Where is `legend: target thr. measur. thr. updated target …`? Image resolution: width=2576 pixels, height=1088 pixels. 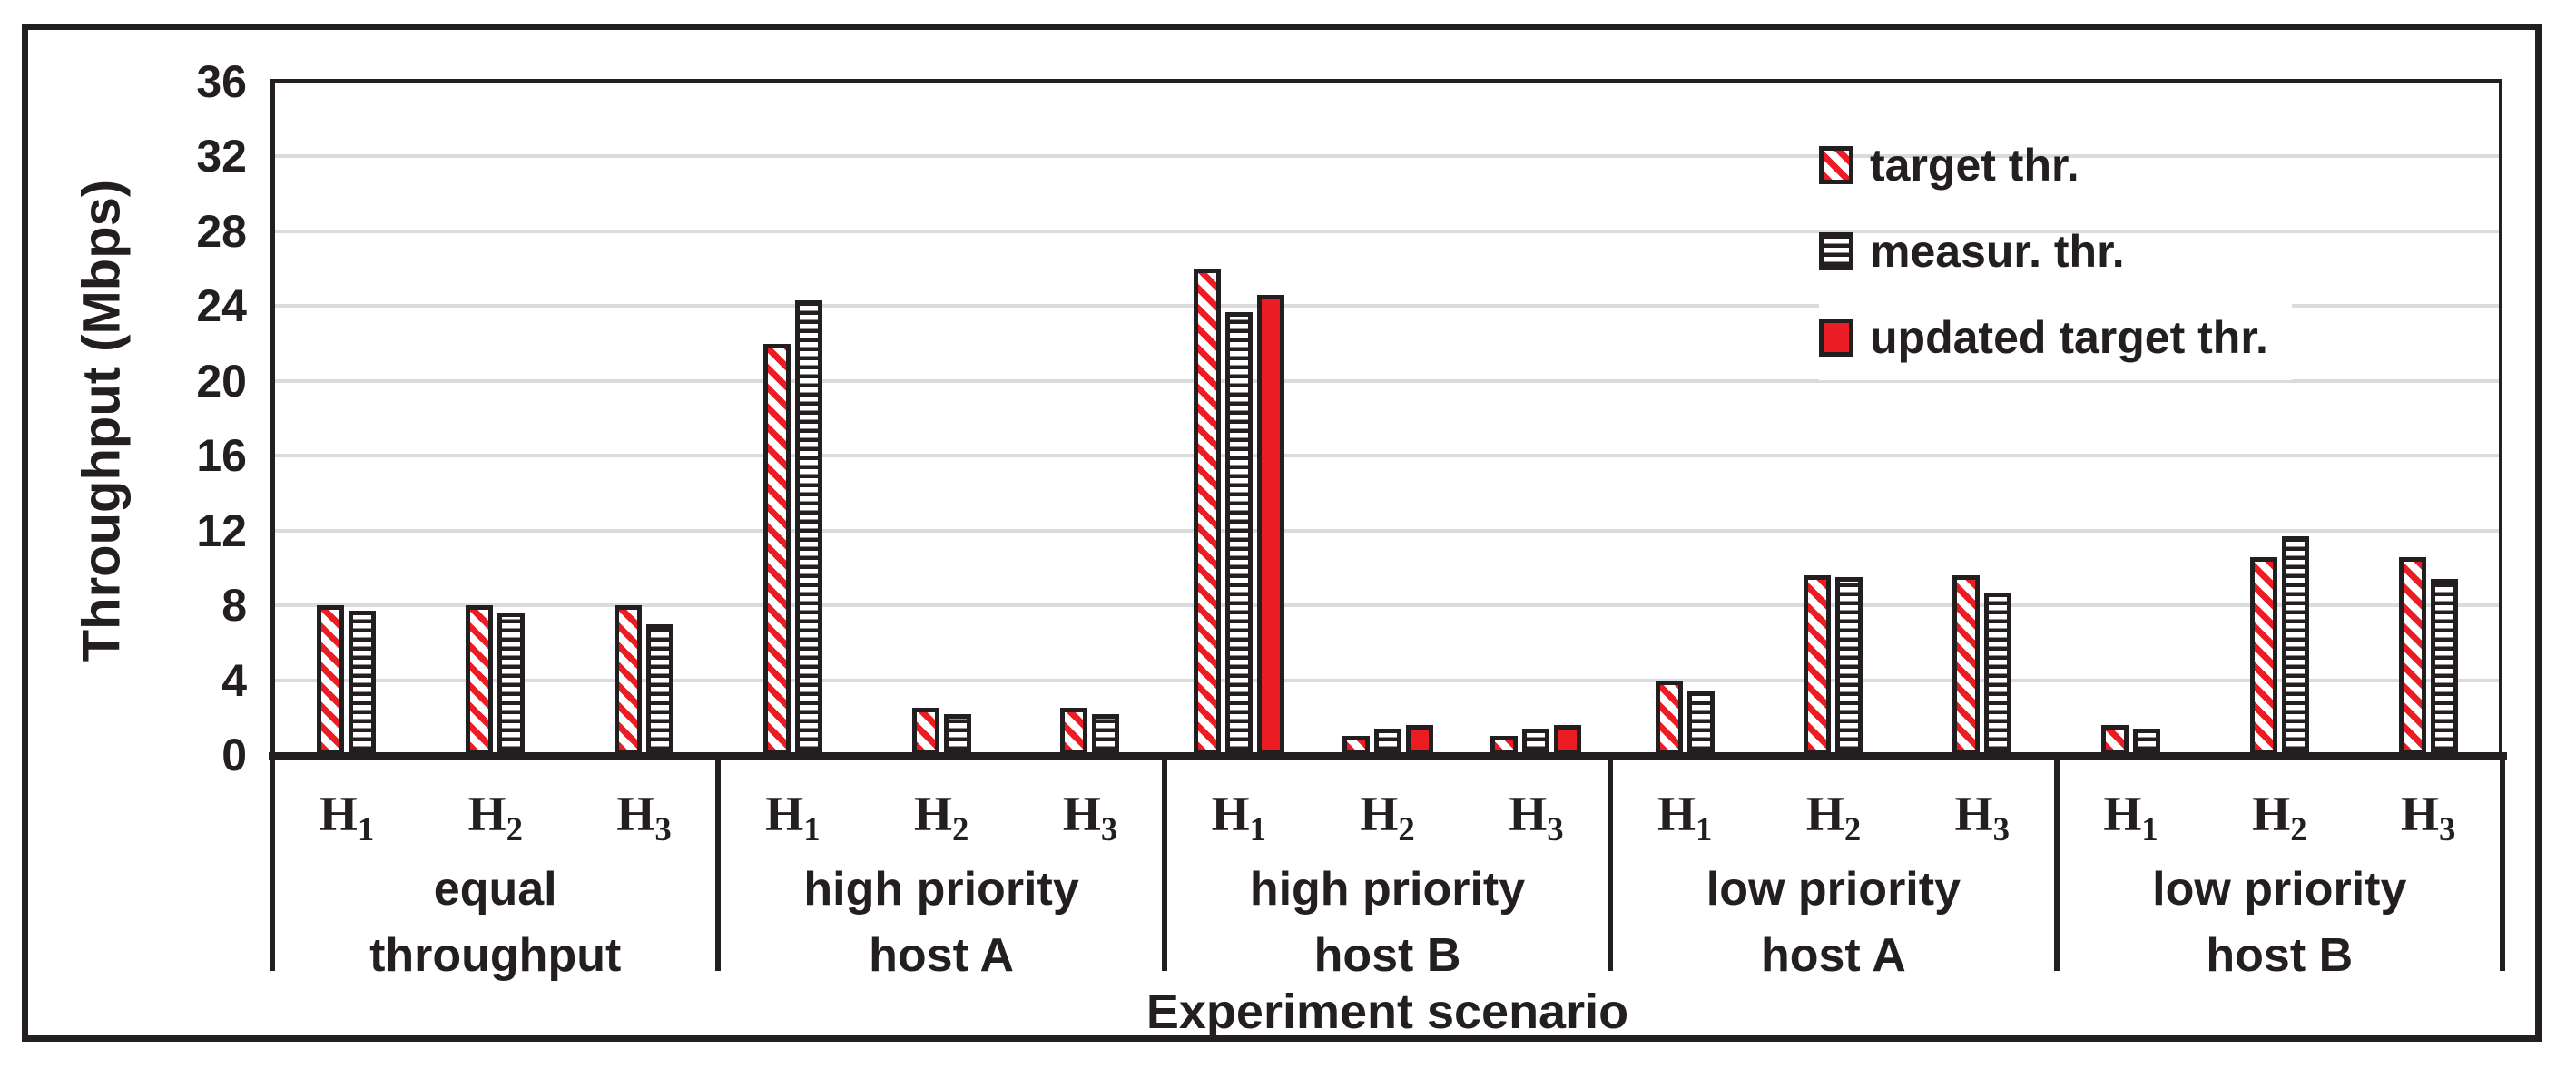
legend: target thr. measur. thr. updated target … is located at coordinates (2055, 251).